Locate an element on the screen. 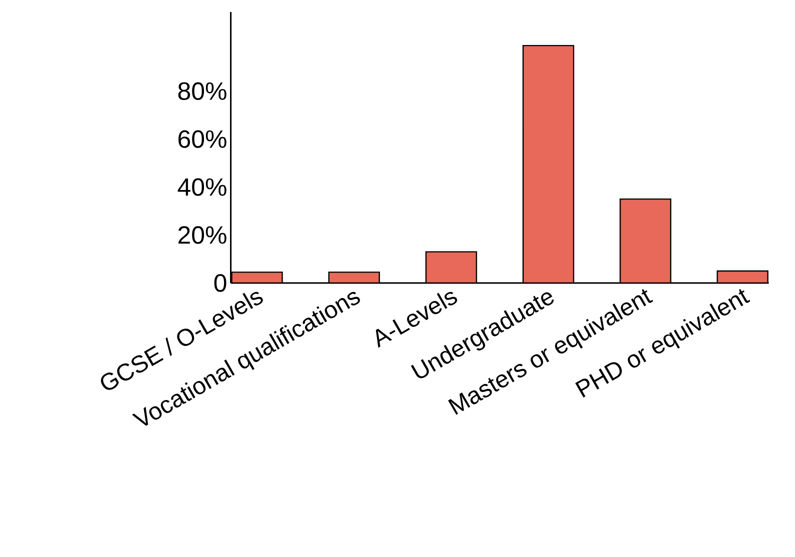 The width and height of the screenshot is (795, 557). y-tick-label: 0 is located at coordinates (220, 283).